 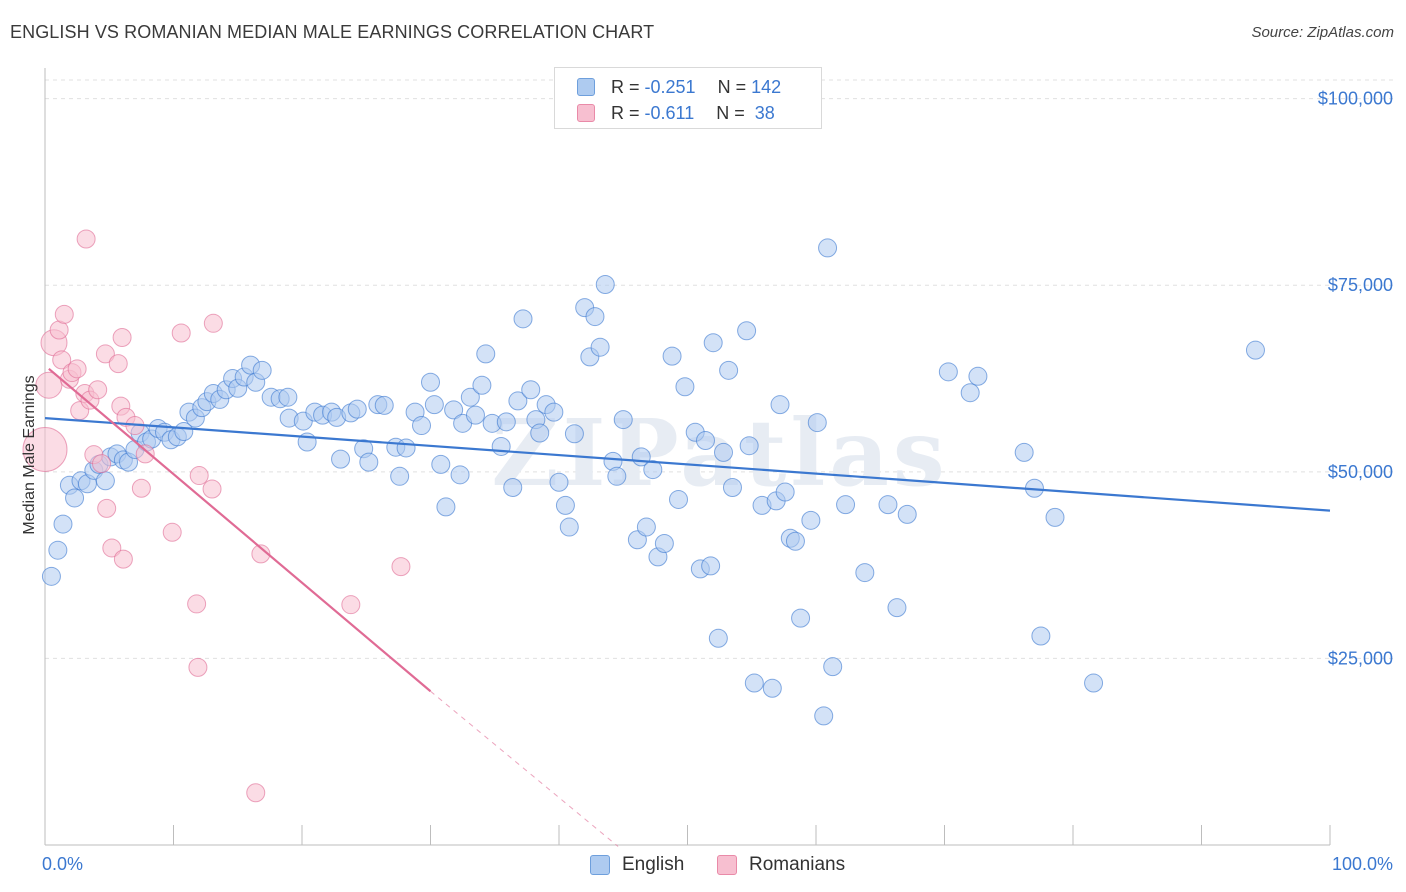 What do you see at coordinates (653, 864) in the screenshot?
I see `english-legend-label: English` at bounding box center [653, 864].